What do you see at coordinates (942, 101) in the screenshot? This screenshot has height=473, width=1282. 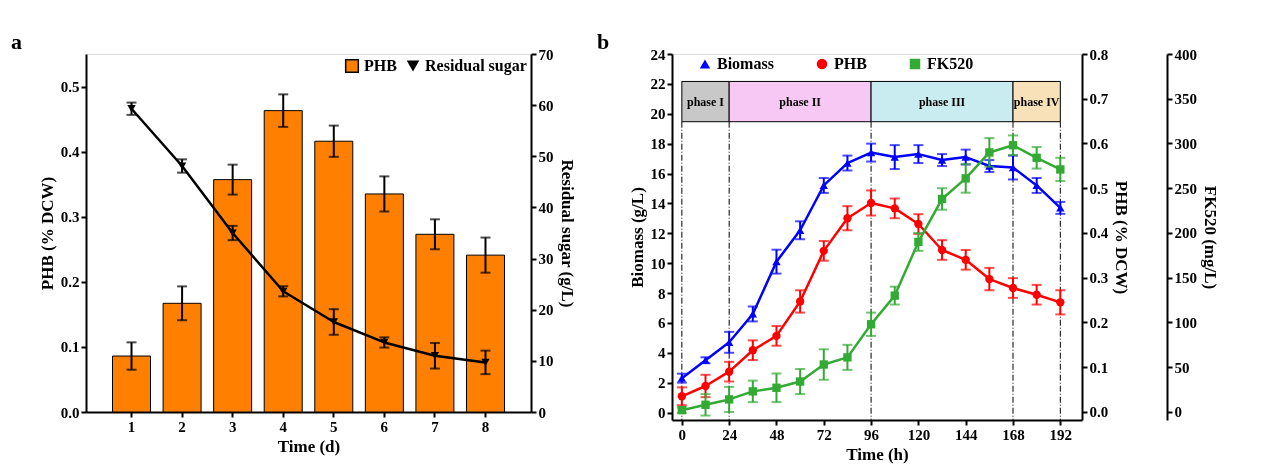 I see `band-label: phase III` at bounding box center [942, 101].